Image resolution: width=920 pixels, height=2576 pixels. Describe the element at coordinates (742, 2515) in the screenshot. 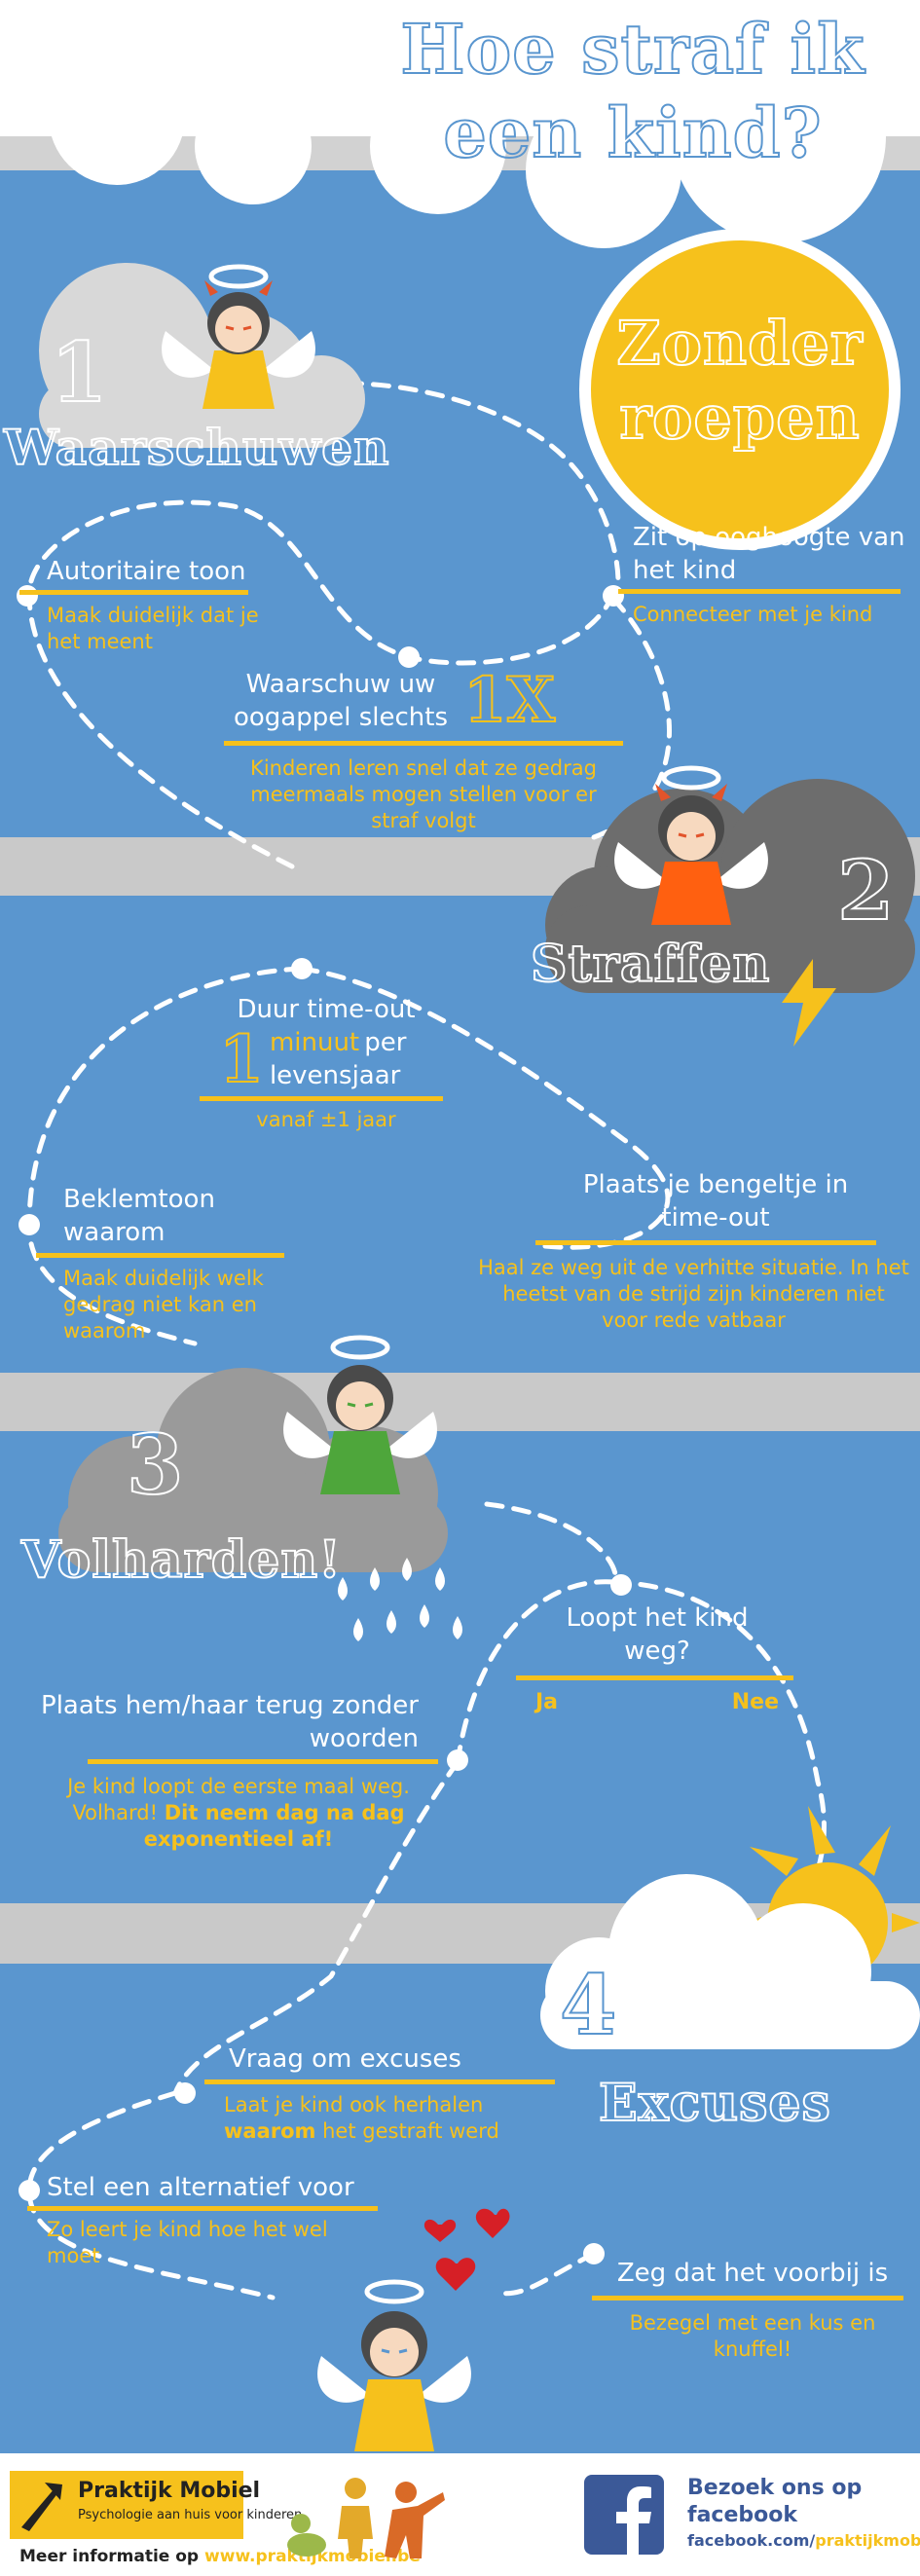

I see `fb-line-2: facebook` at that location.